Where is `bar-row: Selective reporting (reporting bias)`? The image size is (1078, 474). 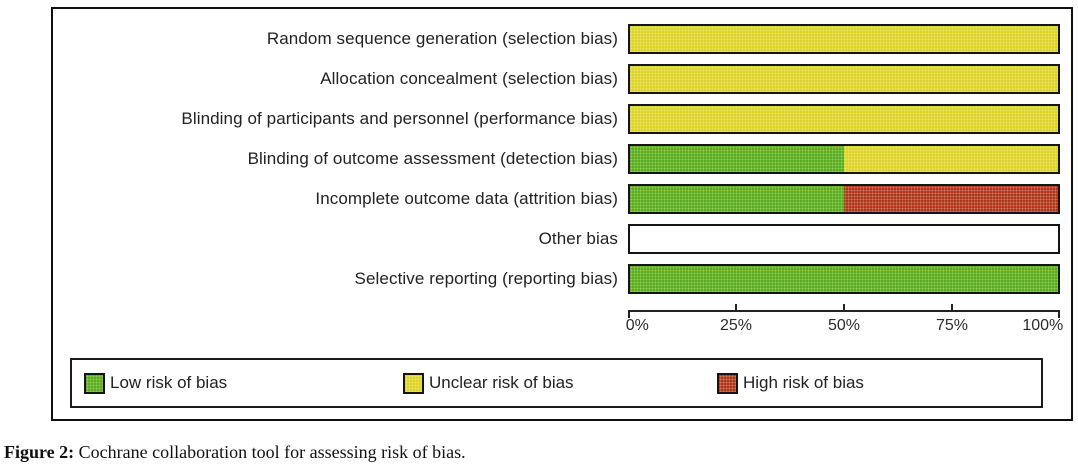
bar-row: Selective reporting (reporting bias) is located at coordinates (562, 279).